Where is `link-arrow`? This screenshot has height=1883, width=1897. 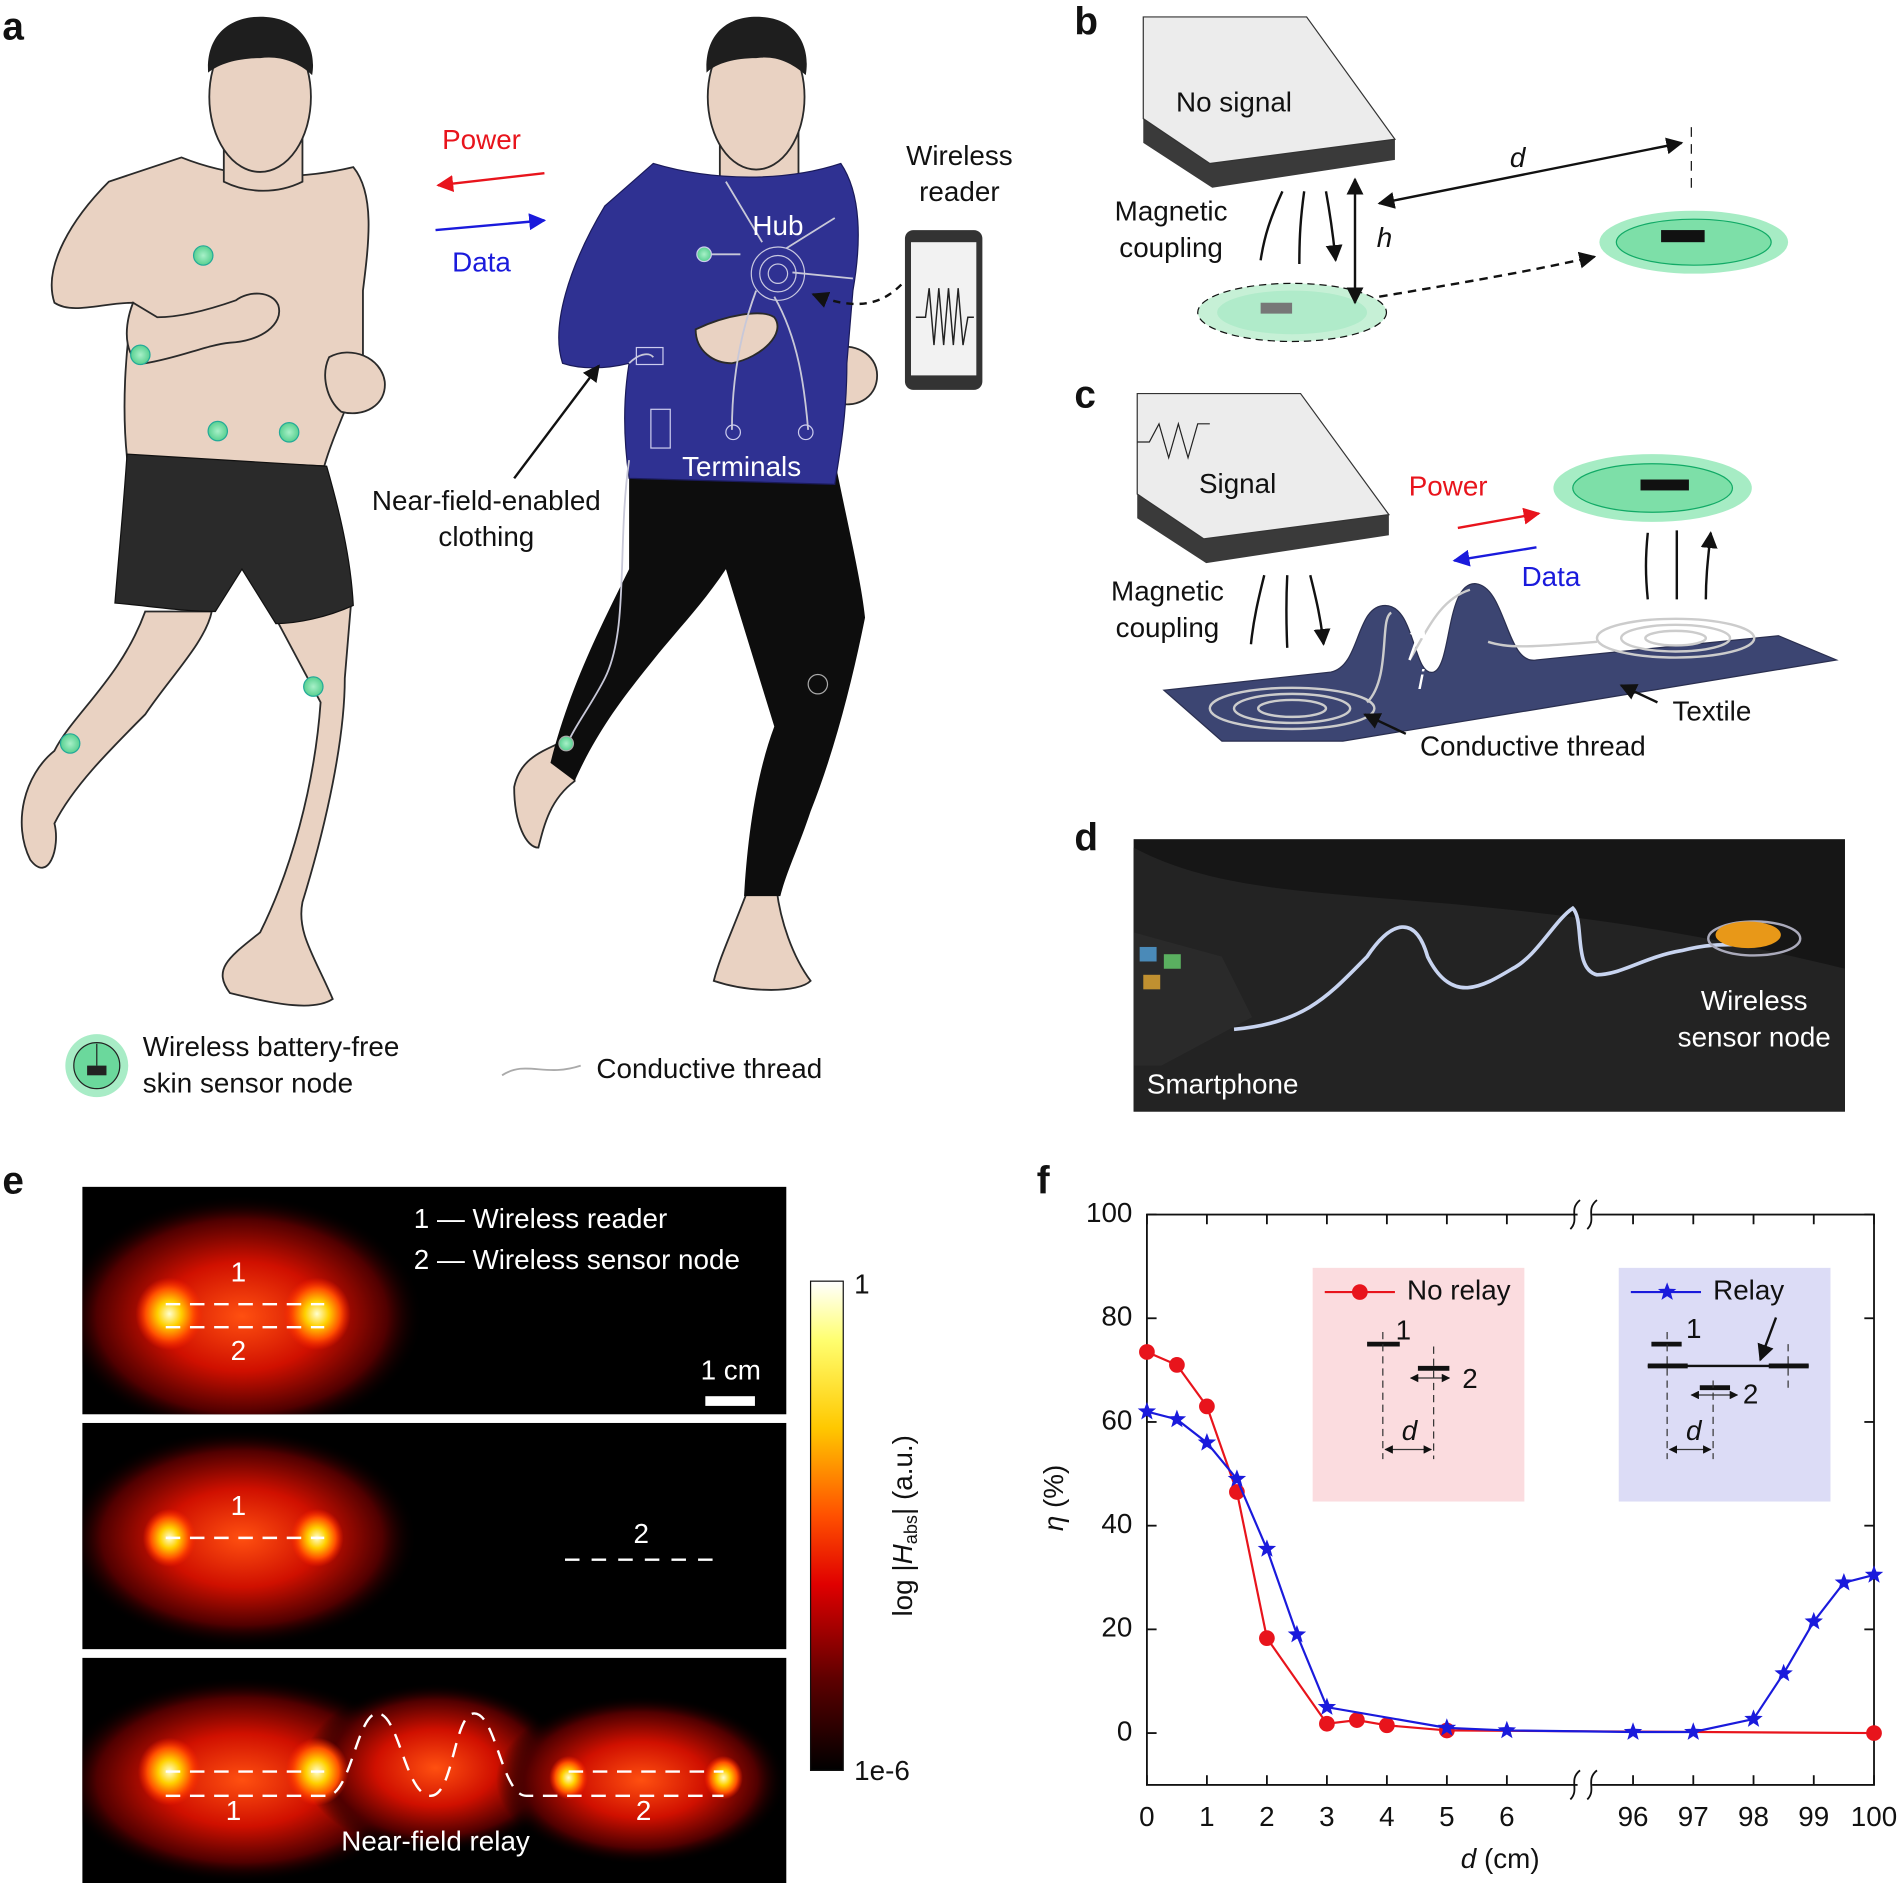
link-arrow is located at coordinates (857, 295).